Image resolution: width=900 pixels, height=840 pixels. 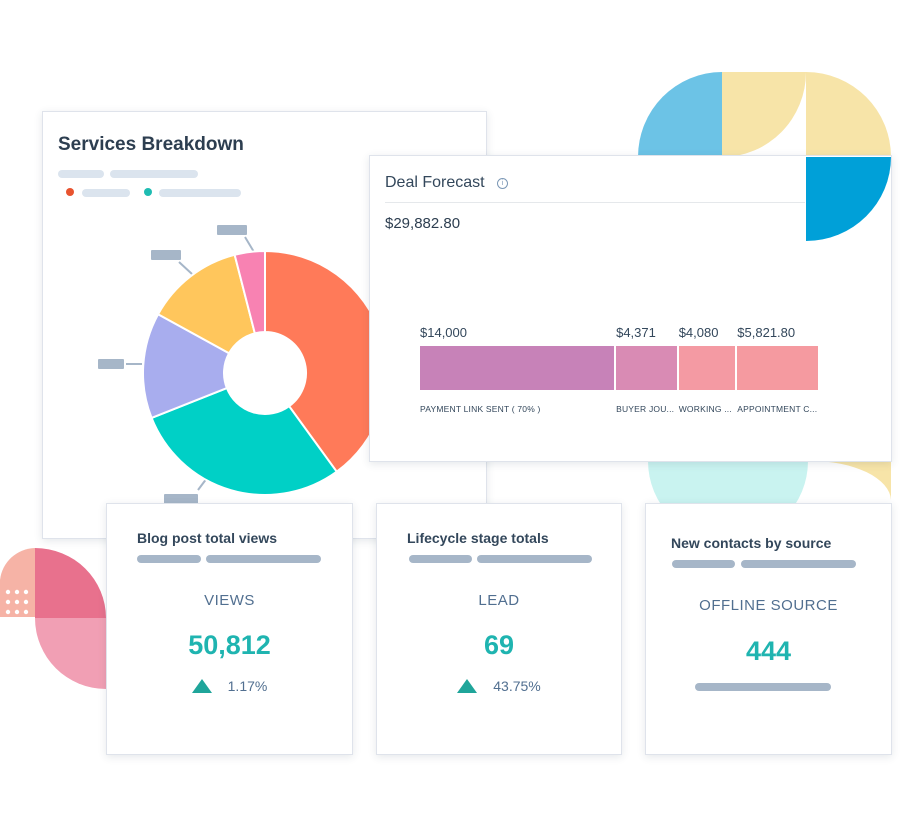 What do you see at coordinates (595, 202) in the screenshot?
I see `deal-forecast-divider` at bounding box center [595, 202].